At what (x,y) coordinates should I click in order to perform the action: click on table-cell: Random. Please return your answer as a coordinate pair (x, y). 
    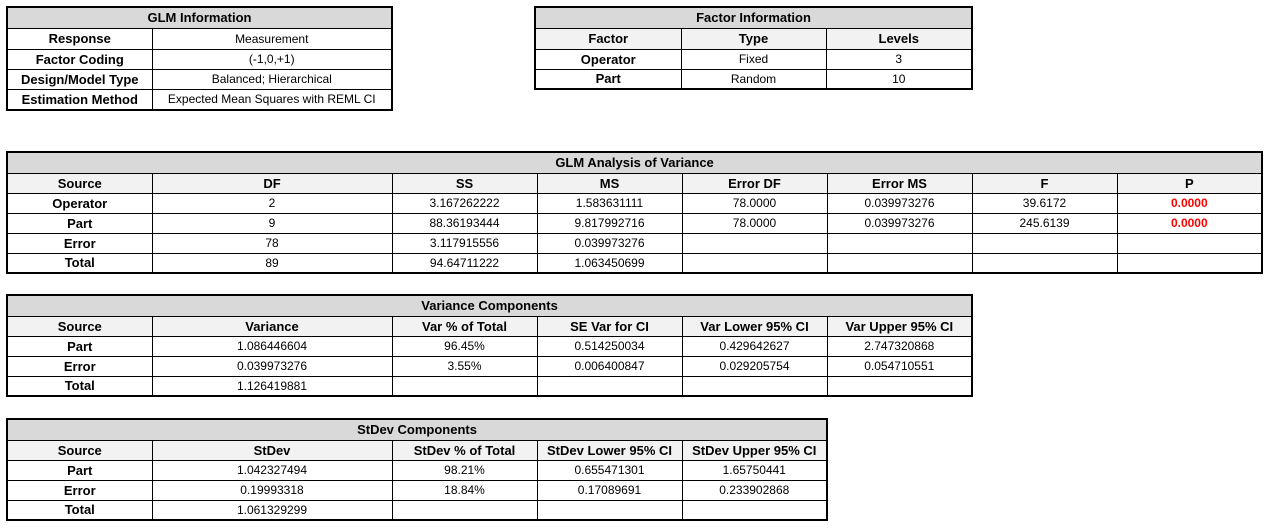
    Looking at the image, I should click on (753, 79).